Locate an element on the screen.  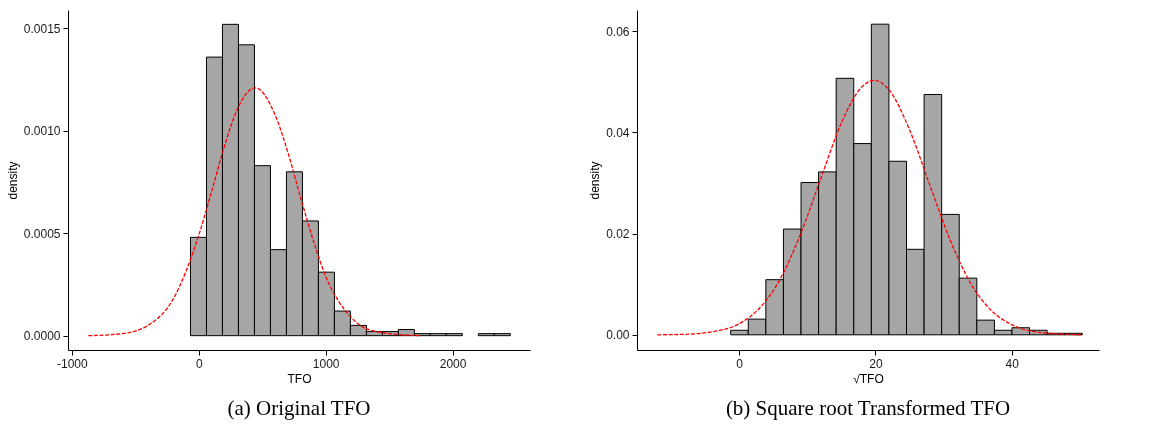
x-axis-title: √TFO is located at coordinates (868, 378).